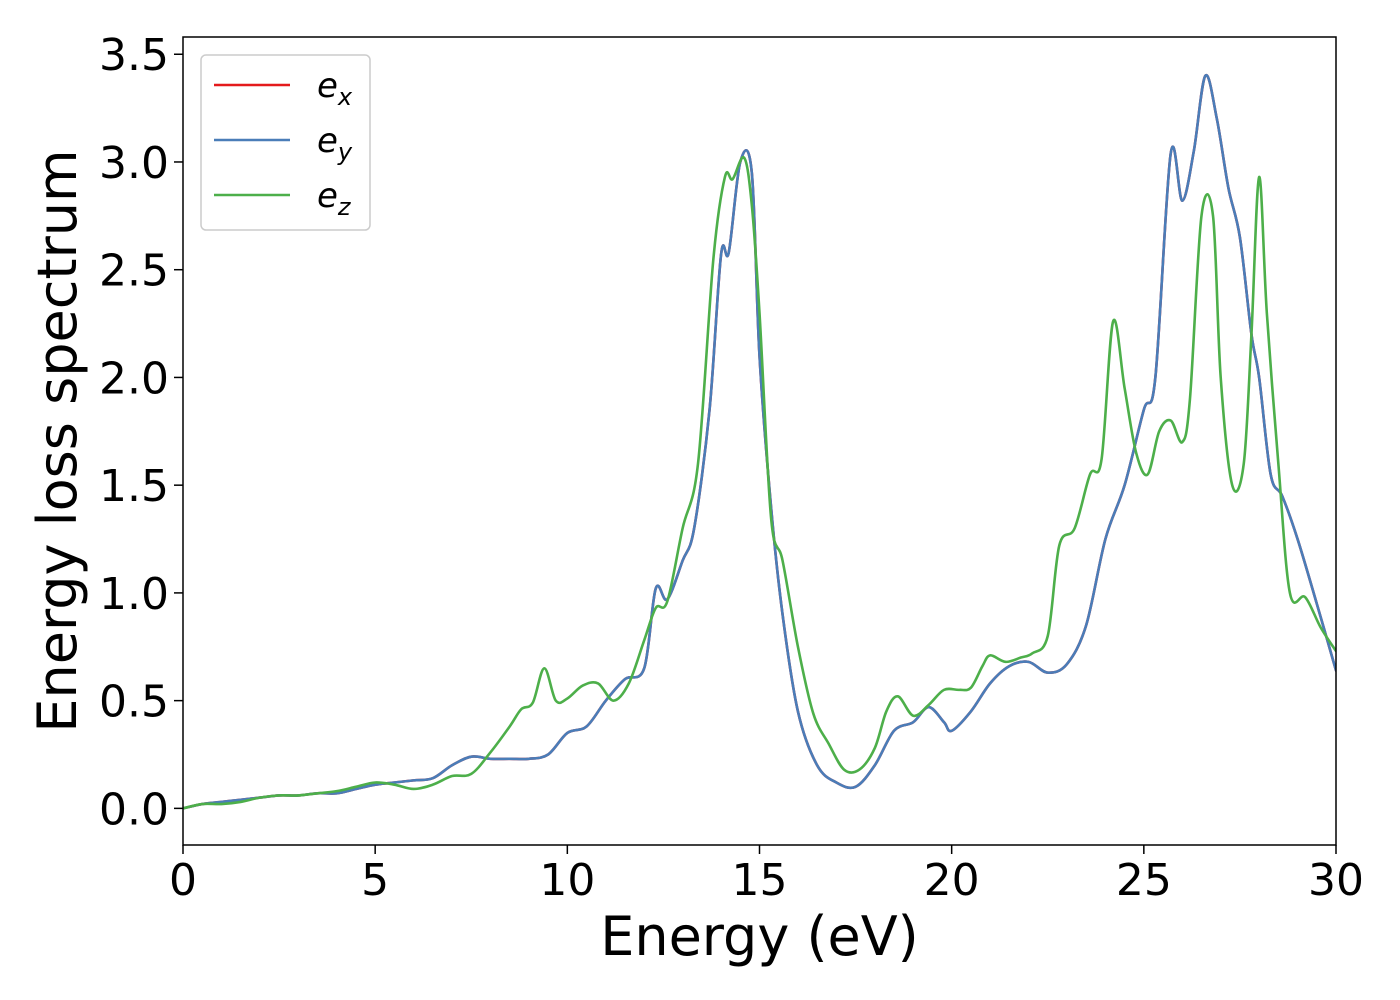 Image resolution: width=1400 pixels, height=1000 pixels. Describe the element at coordinates (141, 432) in the screenshot. I see `y-axis-ticks: 0.0 0.5 1.0 1.5 2.0 2.5 3.0 3.5` at that location.